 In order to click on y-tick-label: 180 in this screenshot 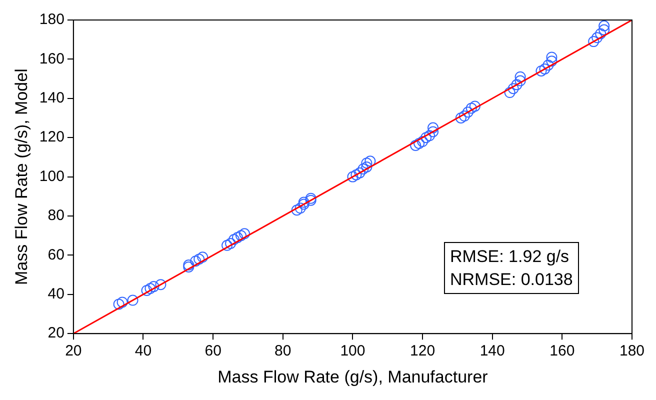, I will do `click(51, 19)`.